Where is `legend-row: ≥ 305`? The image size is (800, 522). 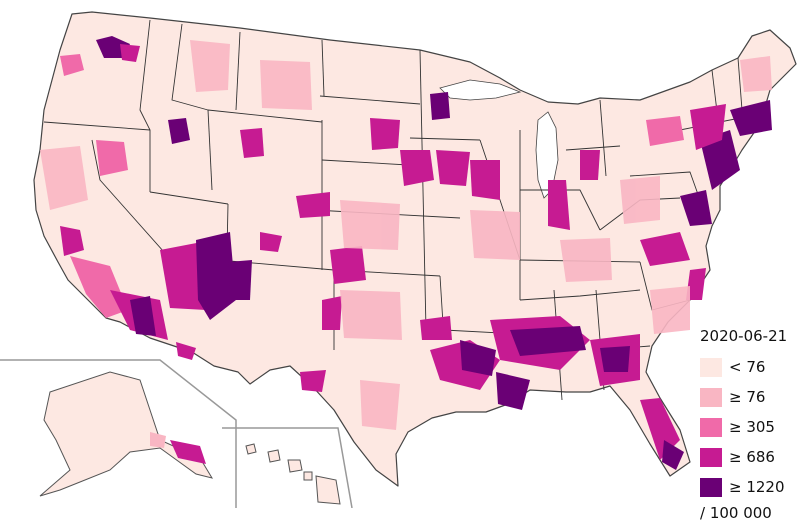 legend-row: ≥ 305 is located at coordinates (748, 427).